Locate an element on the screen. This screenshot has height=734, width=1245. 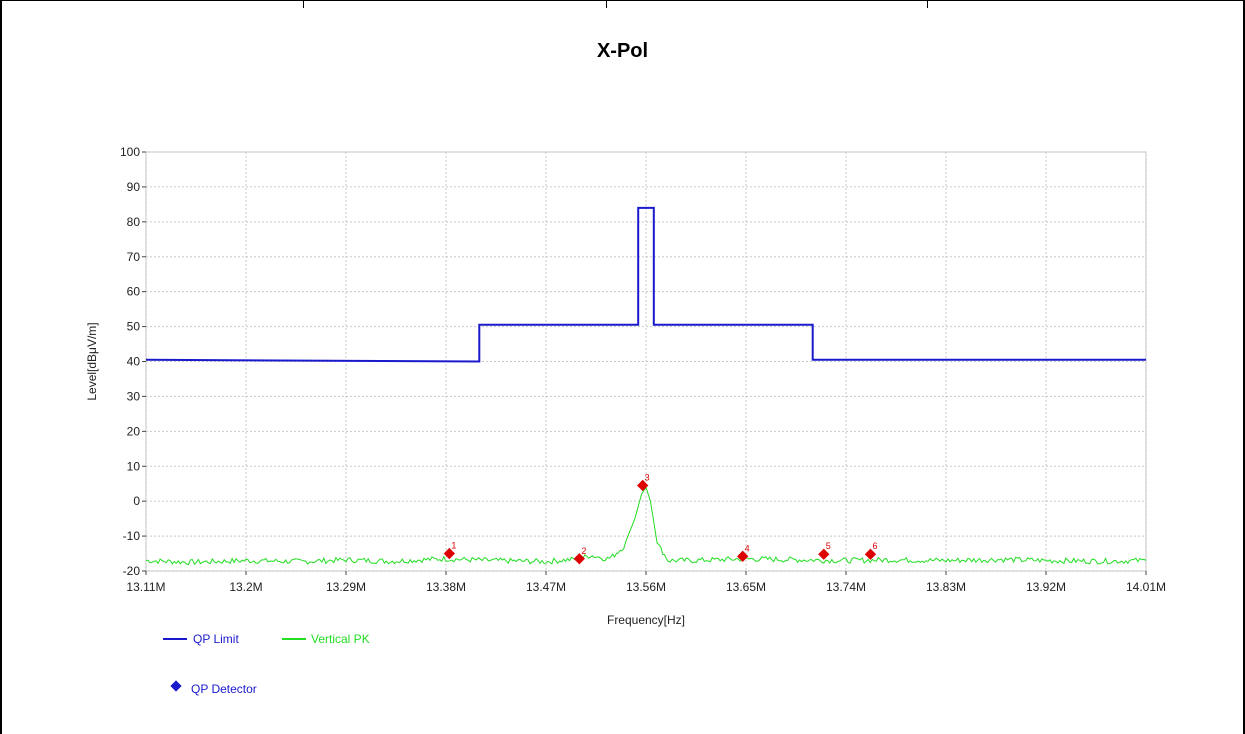
y-tick-label: 90 is located at coordinates (134, 187).